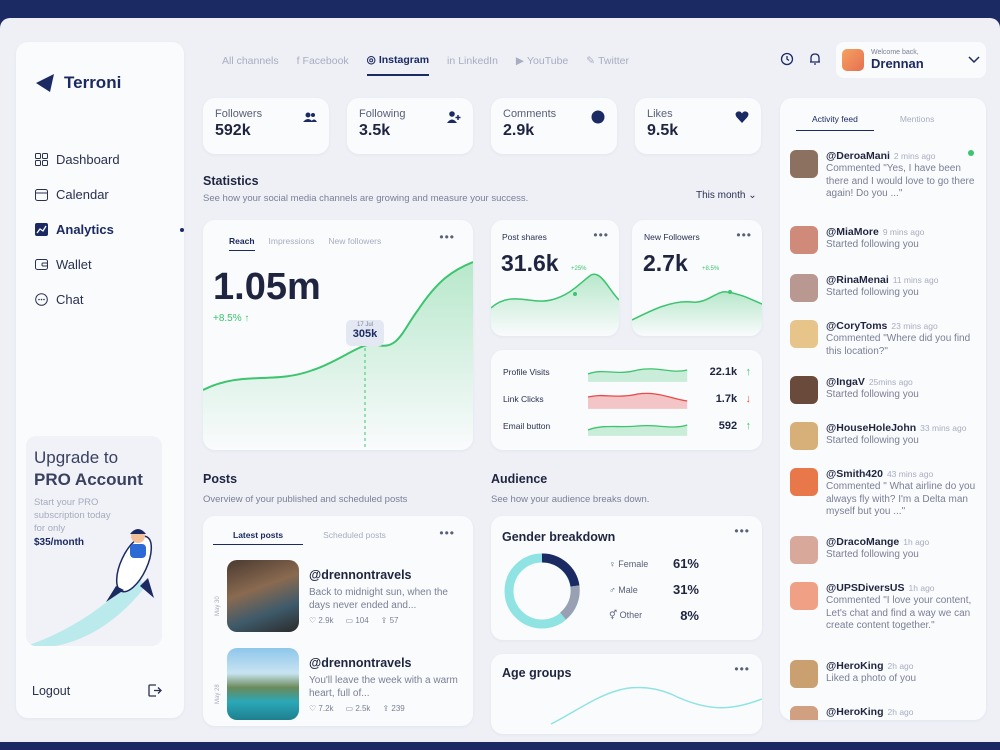 This screenshot has width=1000, height=750. What do you see at coordinates (911, 60) in the screenshot?
I see `profile-menu: Welcome back, Drennan` at bounding box center [911, 60].